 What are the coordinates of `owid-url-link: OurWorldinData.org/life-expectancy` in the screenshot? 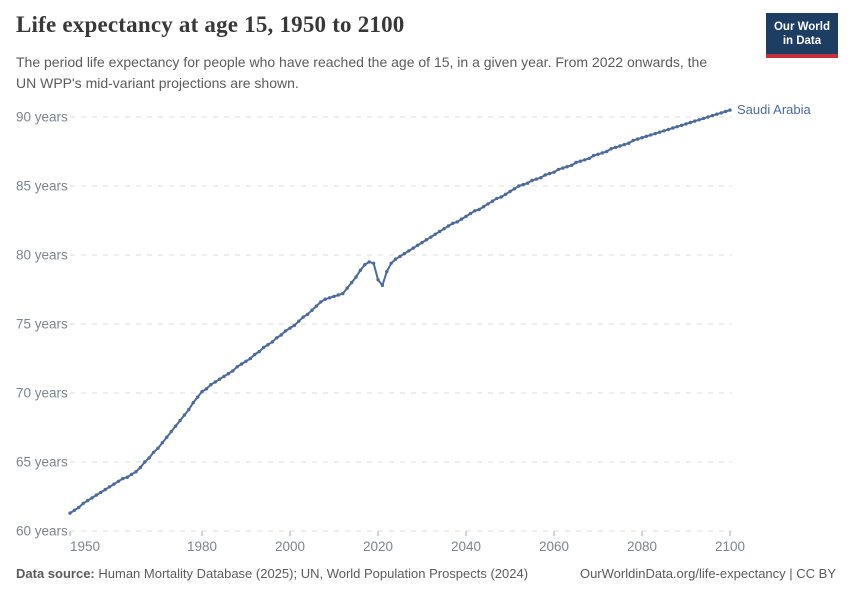 It's located at (682, 573).